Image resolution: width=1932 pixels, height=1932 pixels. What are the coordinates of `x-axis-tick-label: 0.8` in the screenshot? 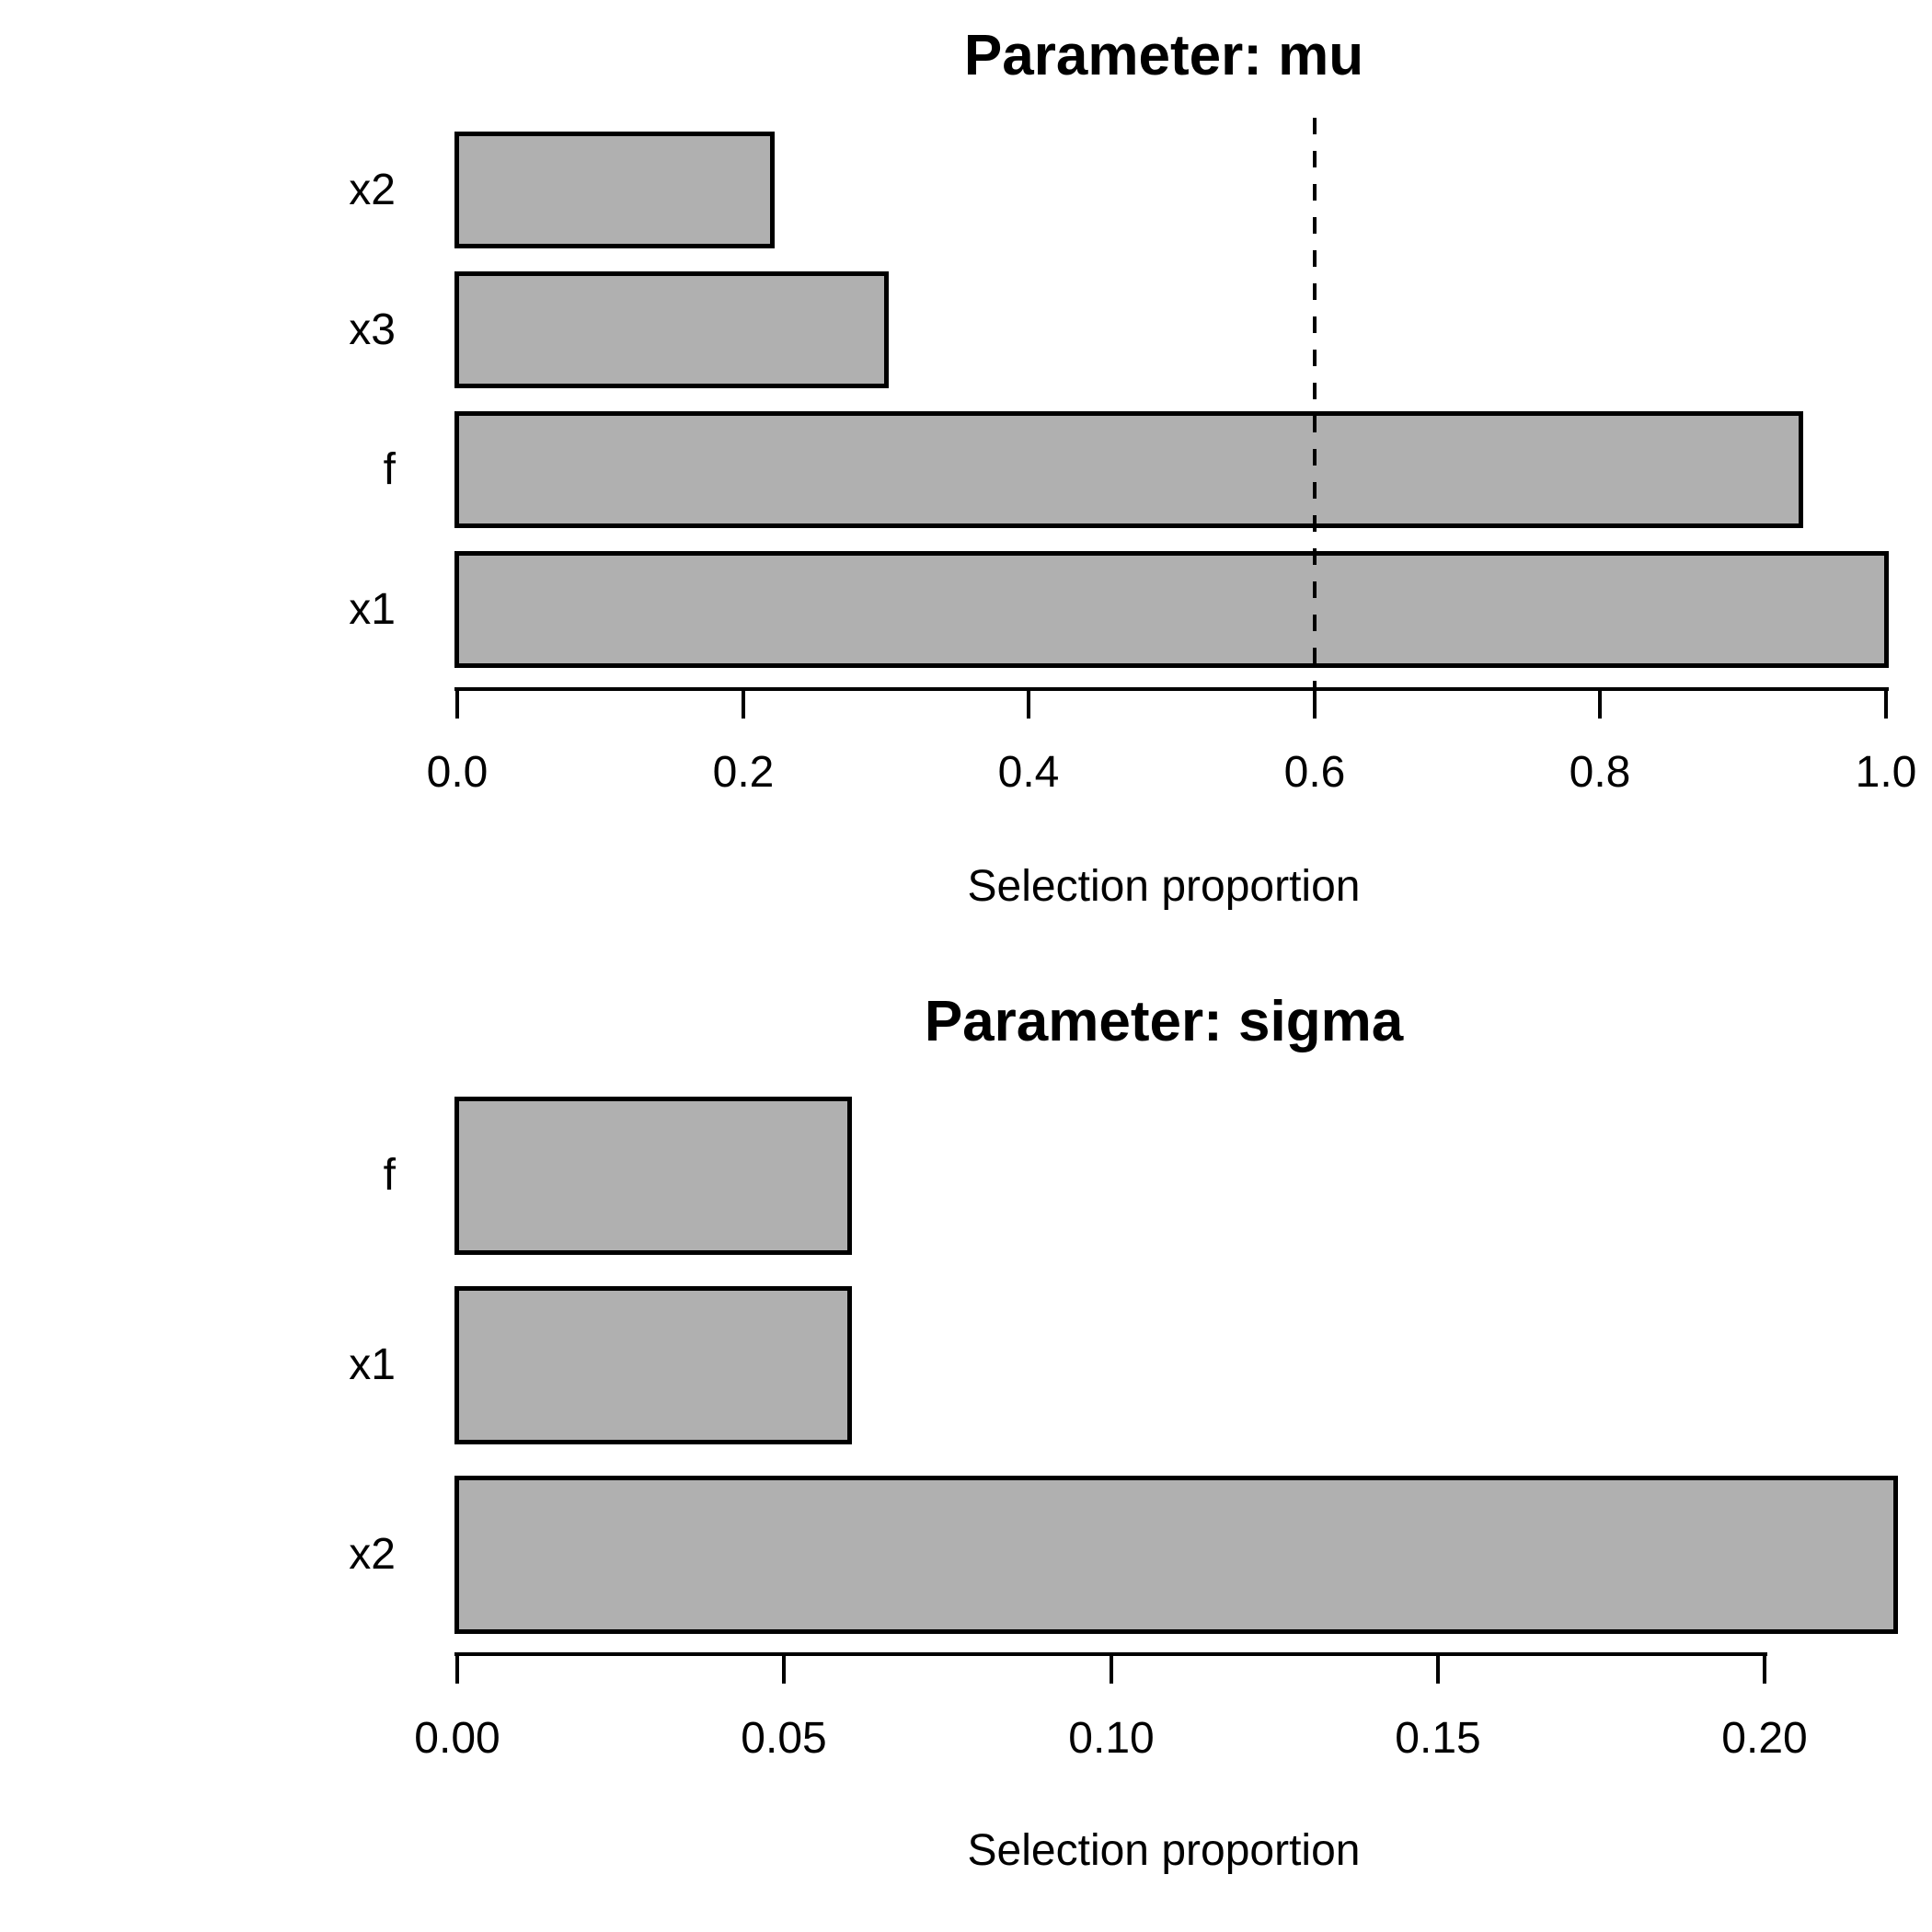 It's located at (1600, 772).